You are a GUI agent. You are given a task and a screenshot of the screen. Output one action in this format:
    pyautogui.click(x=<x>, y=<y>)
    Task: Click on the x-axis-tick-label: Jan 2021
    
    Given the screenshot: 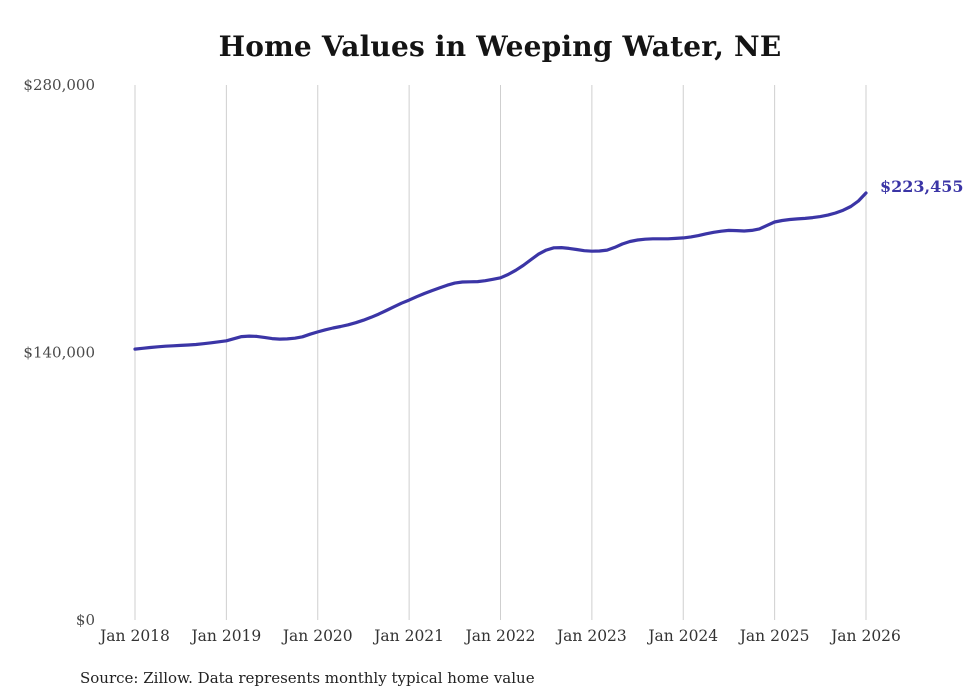 What is the action you would take?
    pyautogui.click(x=408, y=636)
    